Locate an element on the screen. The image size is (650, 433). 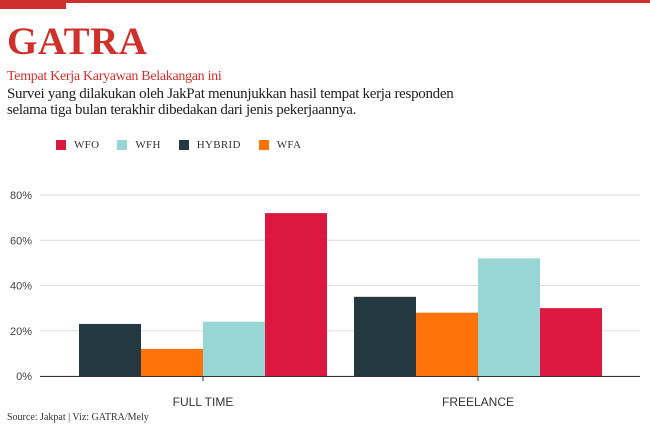
chart-legend: WFO WFH HYBRID WFA is located at coordinates (187, 145).